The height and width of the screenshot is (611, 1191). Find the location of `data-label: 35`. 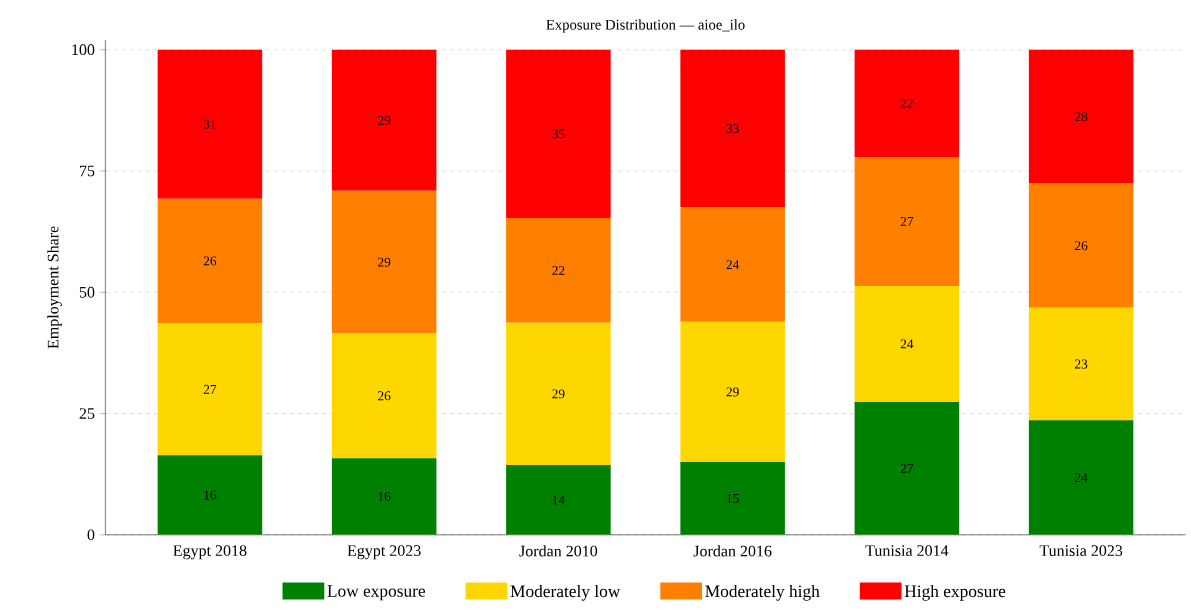

data-label: 35 is located at coordinates (558, 134).